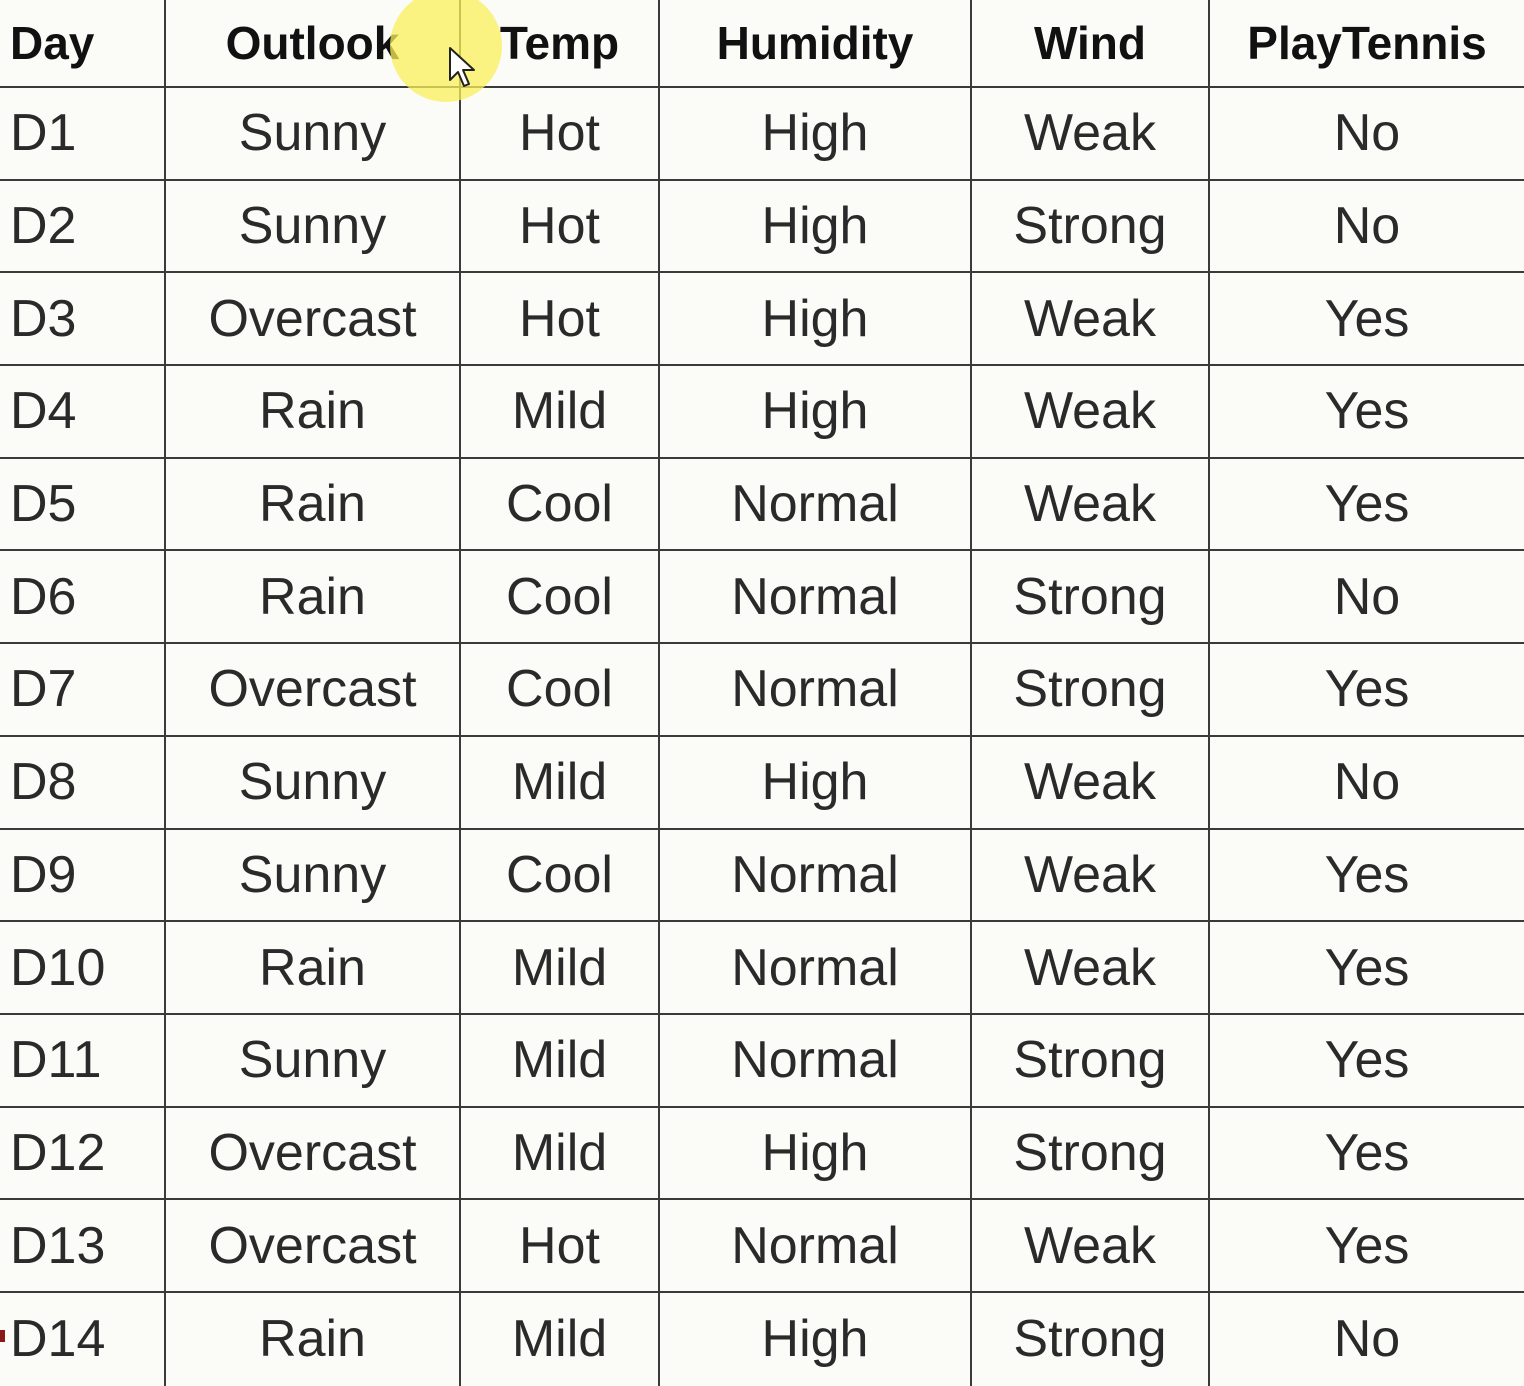 The height and width of the screenshot is (1386, 1524). What do you see at coordinates (83, 227) in the screenshot?
I see `cell-day: D2` at bounding box center [83, 227].